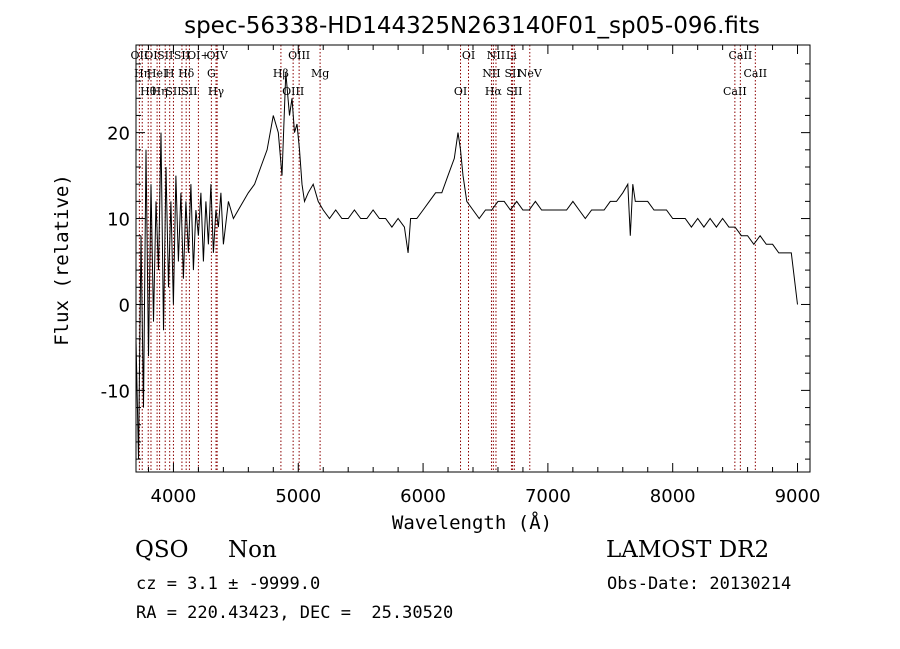 The image size is (900, 649). Describe the element at coordinates (299, 55) in the screenshot. I see `line-marker-label: OIII` at that location.